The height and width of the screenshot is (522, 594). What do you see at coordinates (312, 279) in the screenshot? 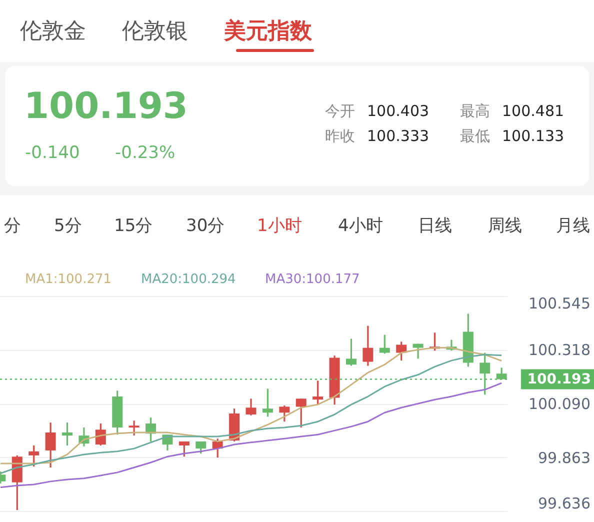
I see `text: MA30:100.177` at bounding box center [312, 279].